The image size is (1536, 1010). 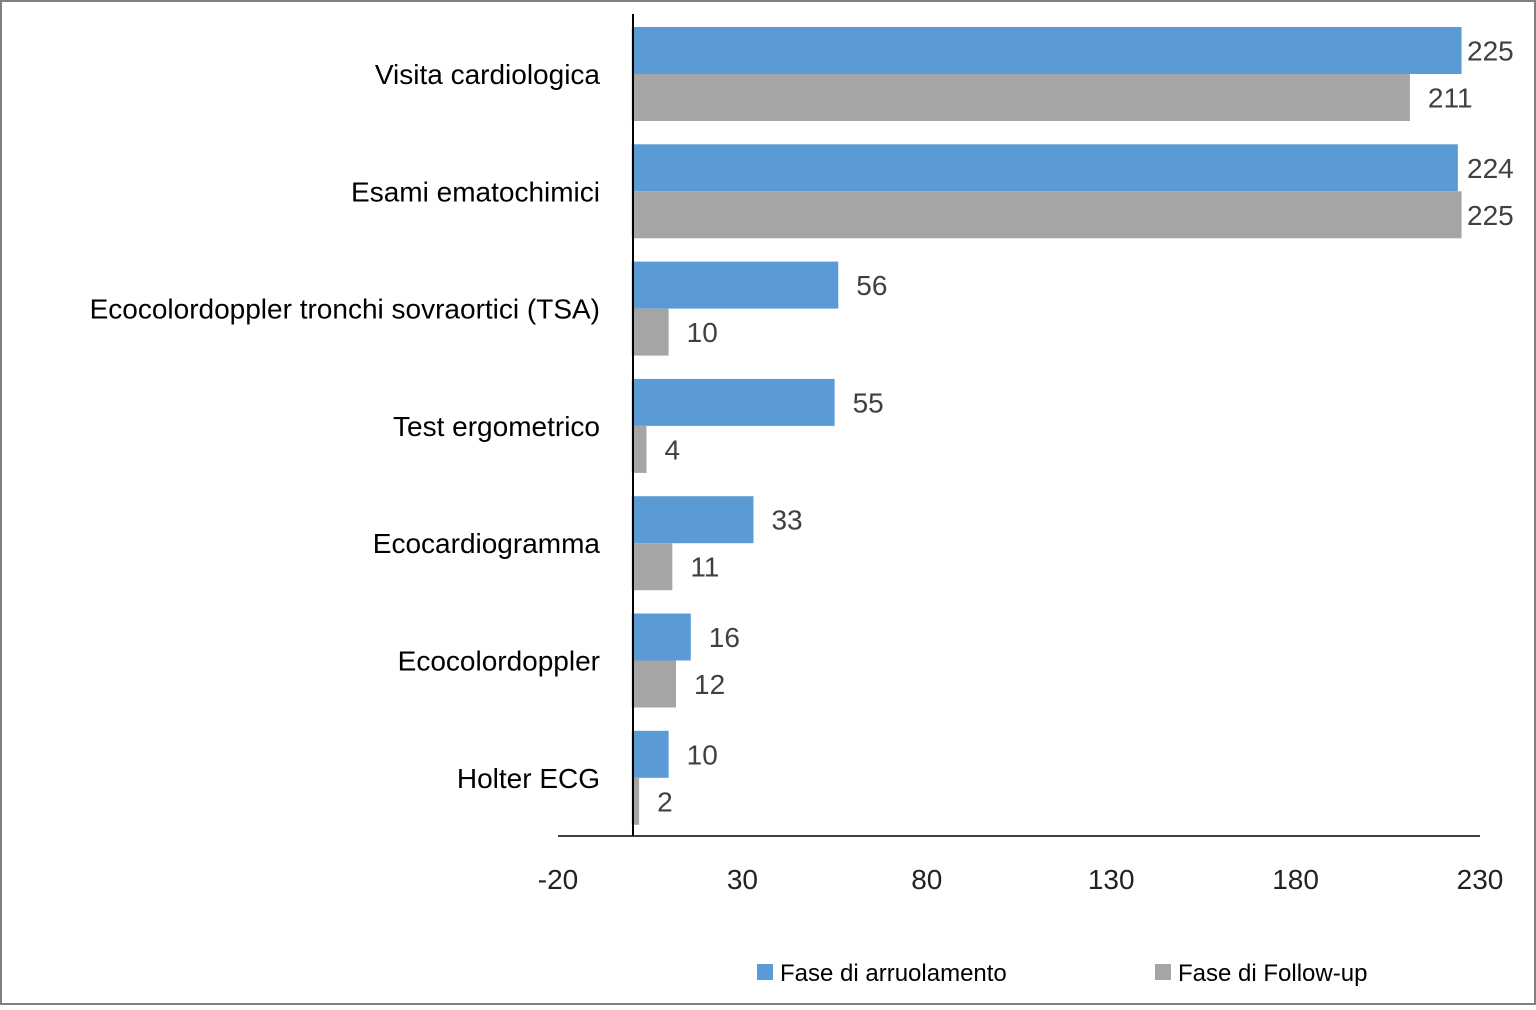 What do you see at coordinates (558, 879) in the screenshot?
I see `x-tick-label: -20` at bounding box center [558, 879].